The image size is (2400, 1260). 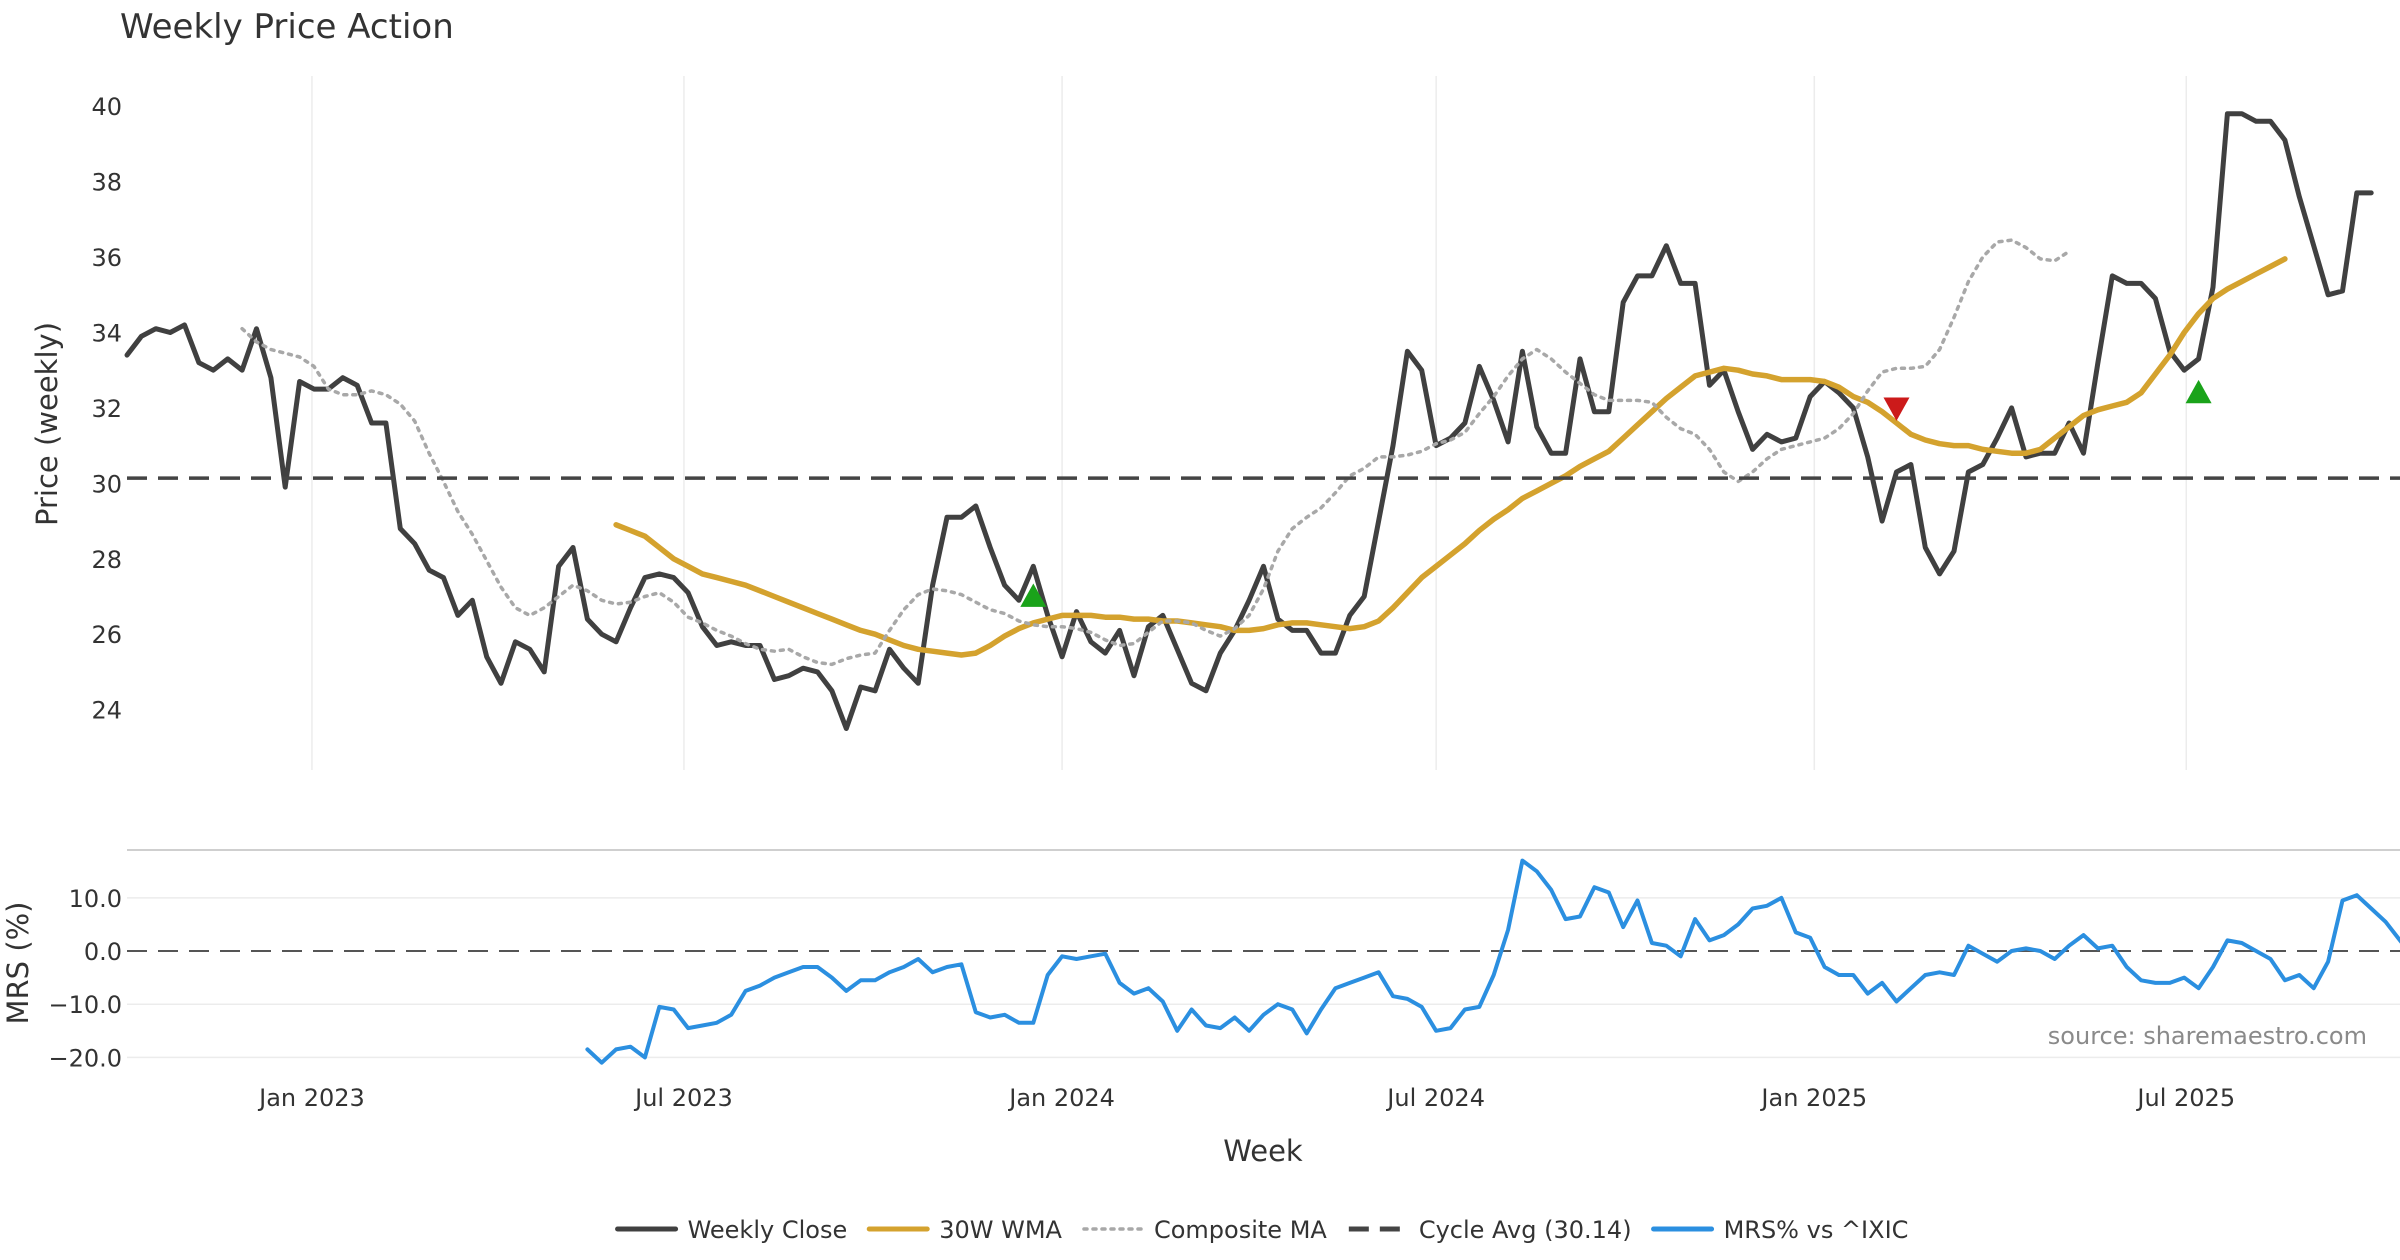 I want to click on mrs-tick-label: −10.0, so click(x=85, y=1005).